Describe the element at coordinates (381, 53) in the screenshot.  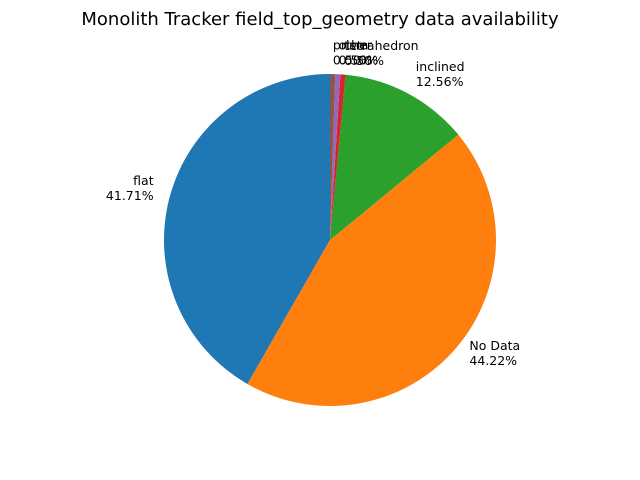
I see `slice-label-tetrahedron: tetrahedron 0.50%` at that location.